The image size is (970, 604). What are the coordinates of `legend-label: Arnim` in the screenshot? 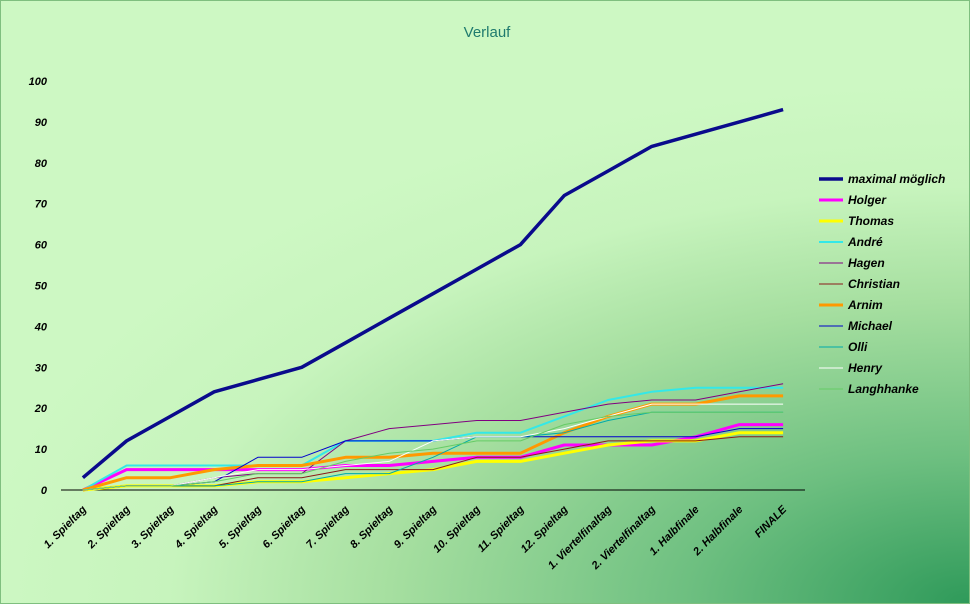 It's located at (865, 305).